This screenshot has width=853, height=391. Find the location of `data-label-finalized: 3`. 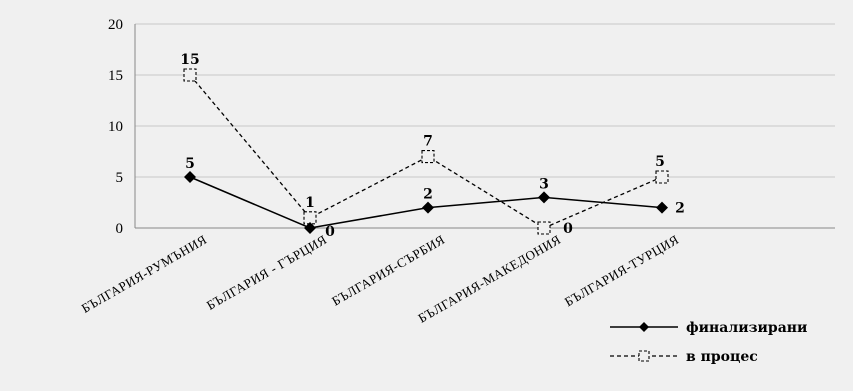

data-label-finalized: 3 is located at coordinates (544, 184).